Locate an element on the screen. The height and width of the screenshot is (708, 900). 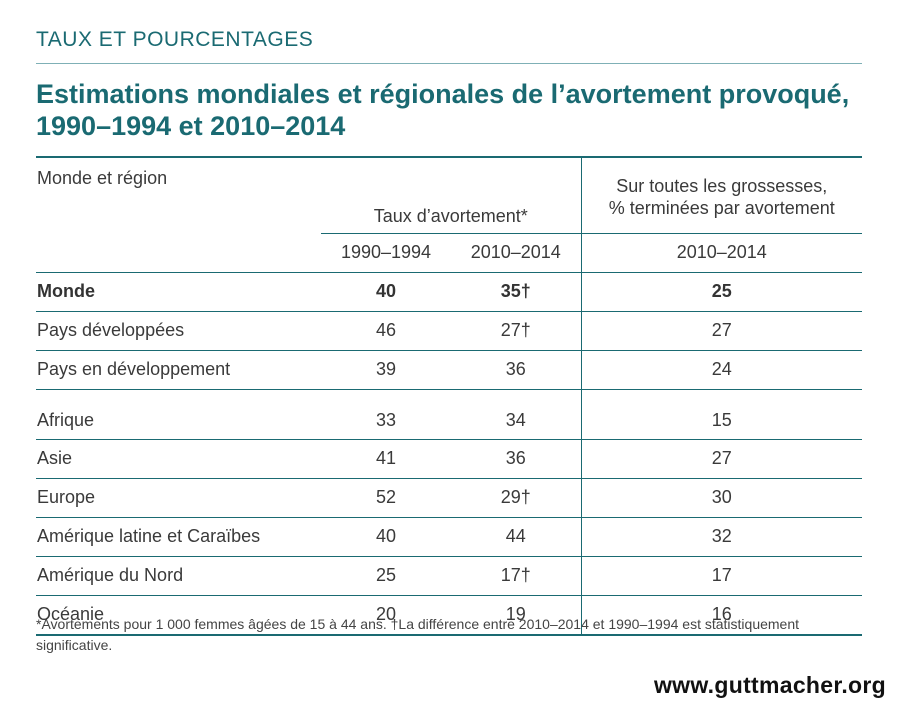
region-cell: Europe is located at coordinates (178, 498).